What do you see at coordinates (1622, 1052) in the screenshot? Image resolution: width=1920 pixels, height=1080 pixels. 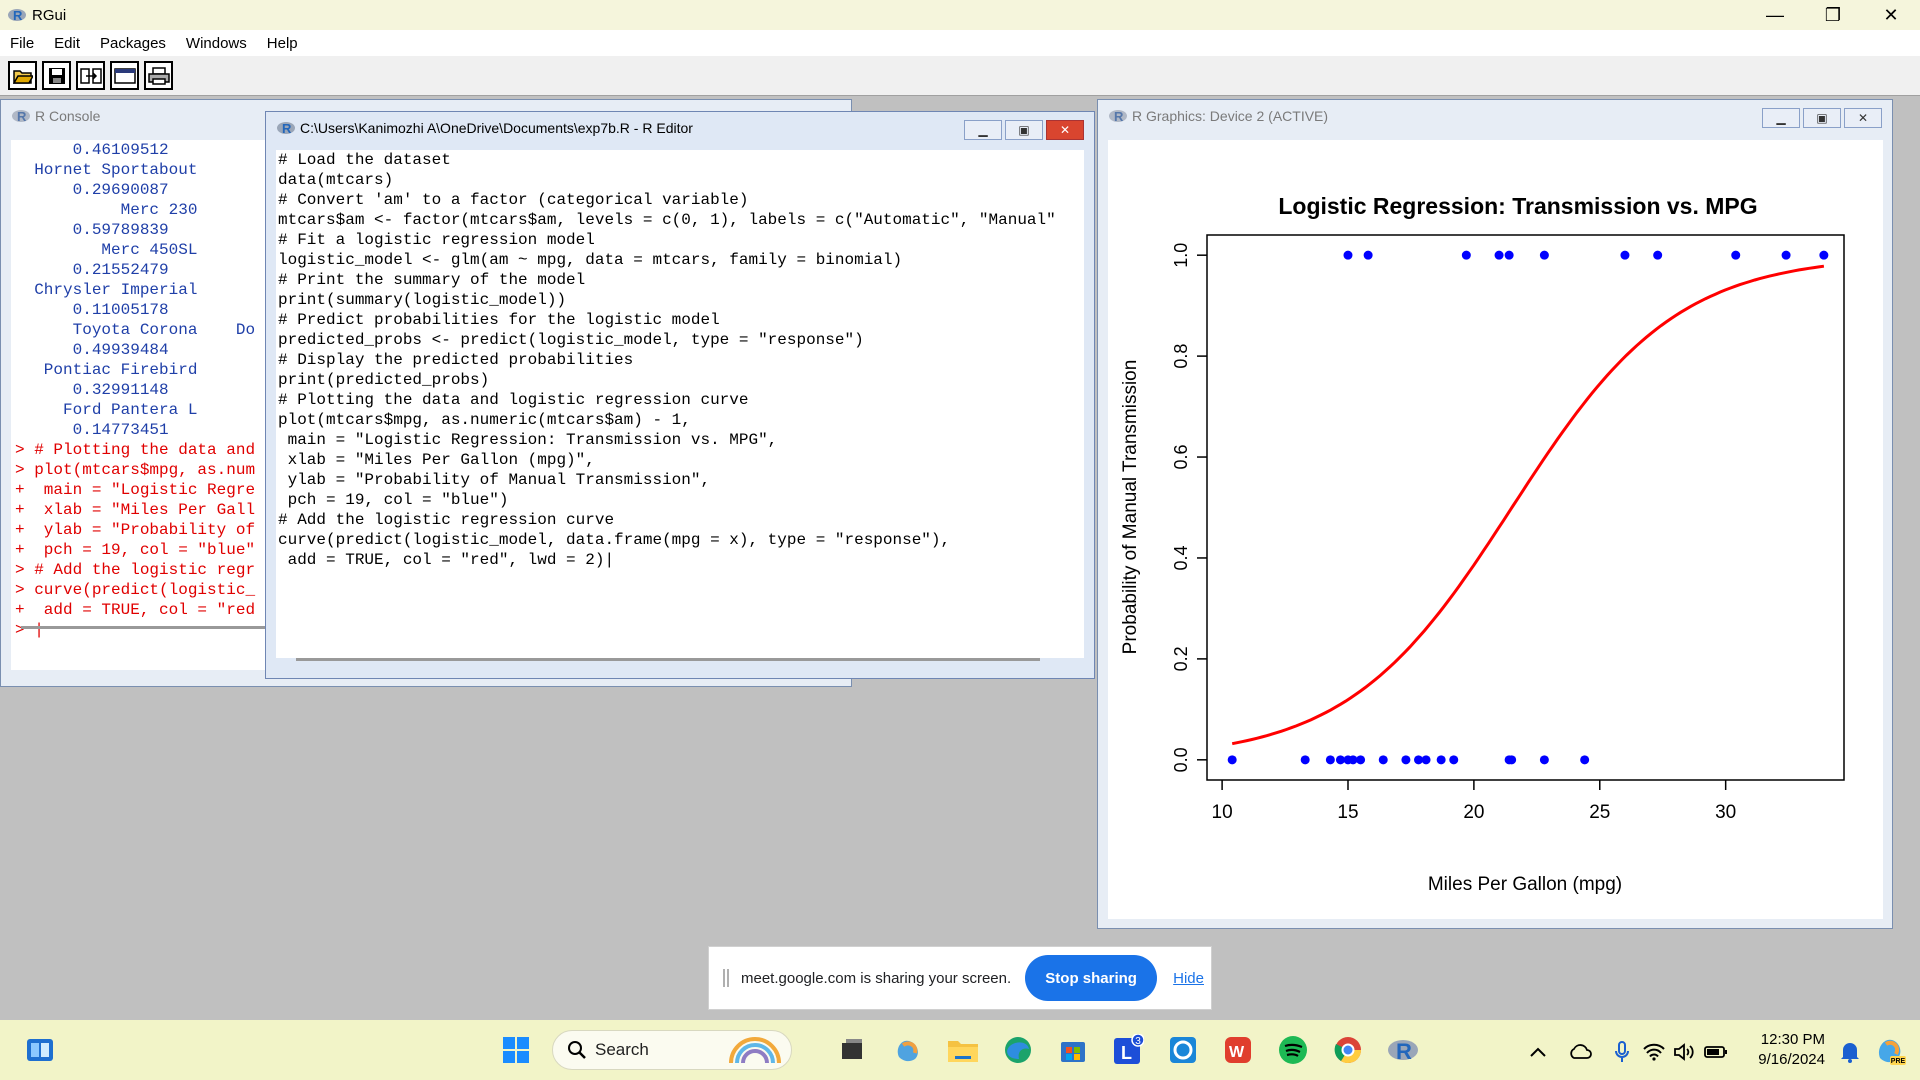 I see `microphone-icon` at bounding box center [1622, 1052].